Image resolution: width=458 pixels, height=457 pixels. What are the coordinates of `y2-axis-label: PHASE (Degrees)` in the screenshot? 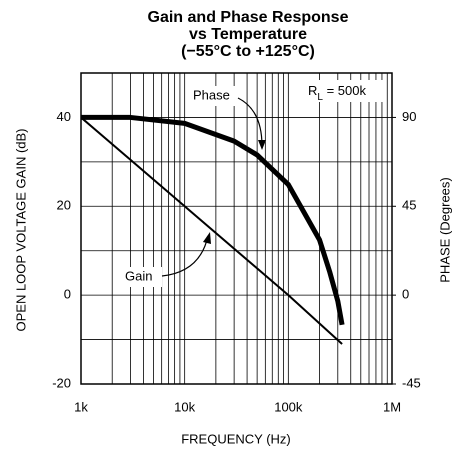 It's located at (444, 229).